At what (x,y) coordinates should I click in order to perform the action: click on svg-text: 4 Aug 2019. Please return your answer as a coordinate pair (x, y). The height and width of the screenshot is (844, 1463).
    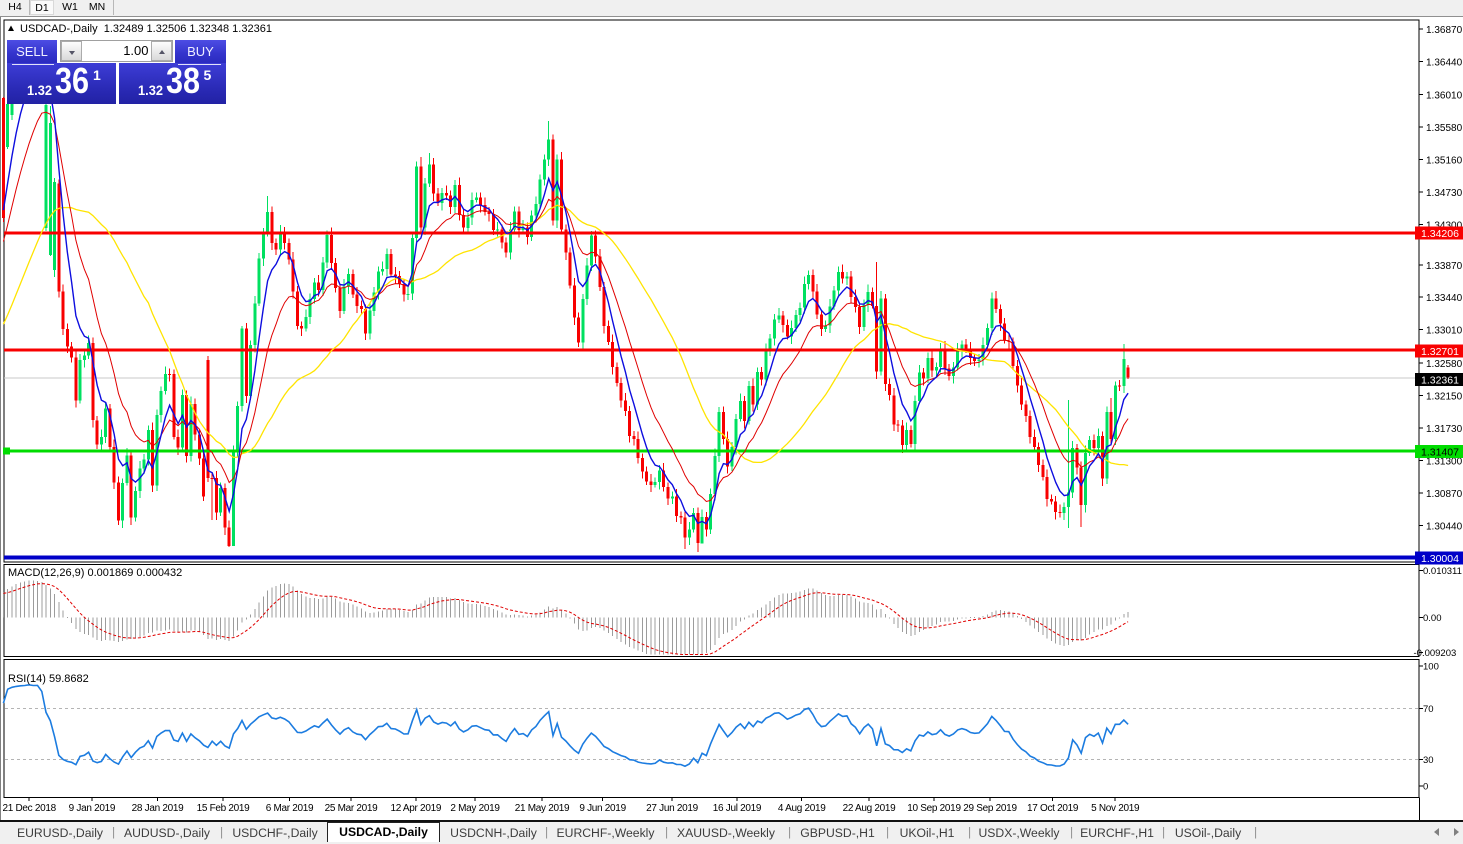
    Looking at the image, I should click on (802, 808).